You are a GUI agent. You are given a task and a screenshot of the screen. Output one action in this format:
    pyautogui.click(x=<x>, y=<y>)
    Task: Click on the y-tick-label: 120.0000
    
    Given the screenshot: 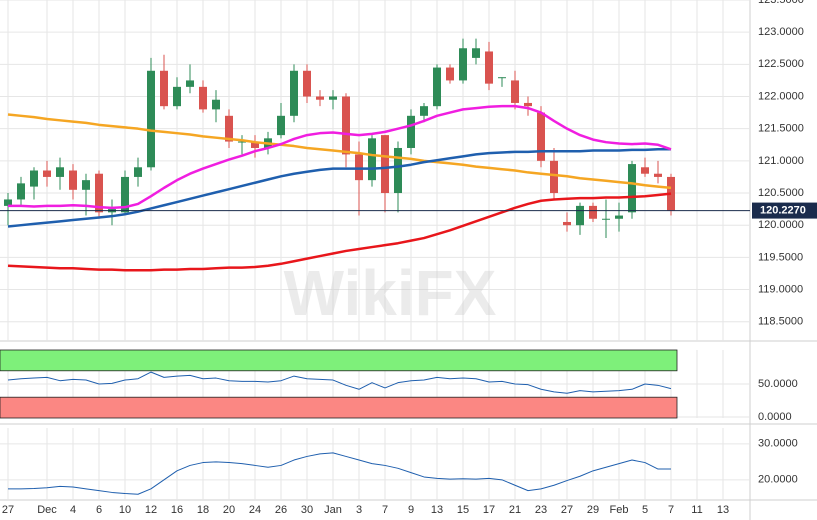 What is the action you would take?
    pyautogui.click(x=781, y=225)
    